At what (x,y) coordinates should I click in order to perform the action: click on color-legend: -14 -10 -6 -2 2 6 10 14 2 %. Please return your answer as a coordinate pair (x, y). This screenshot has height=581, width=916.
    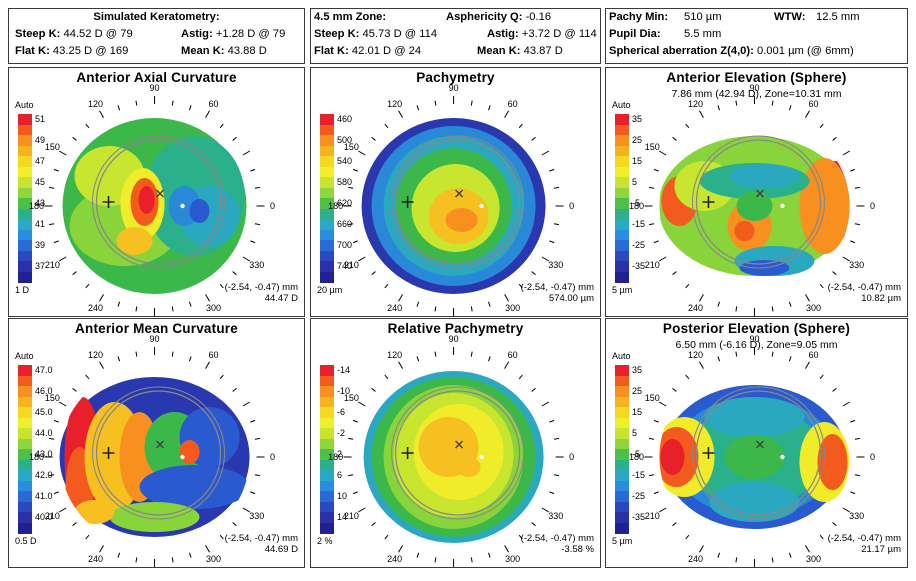
    Looking at the image, I should click on (337, 458).